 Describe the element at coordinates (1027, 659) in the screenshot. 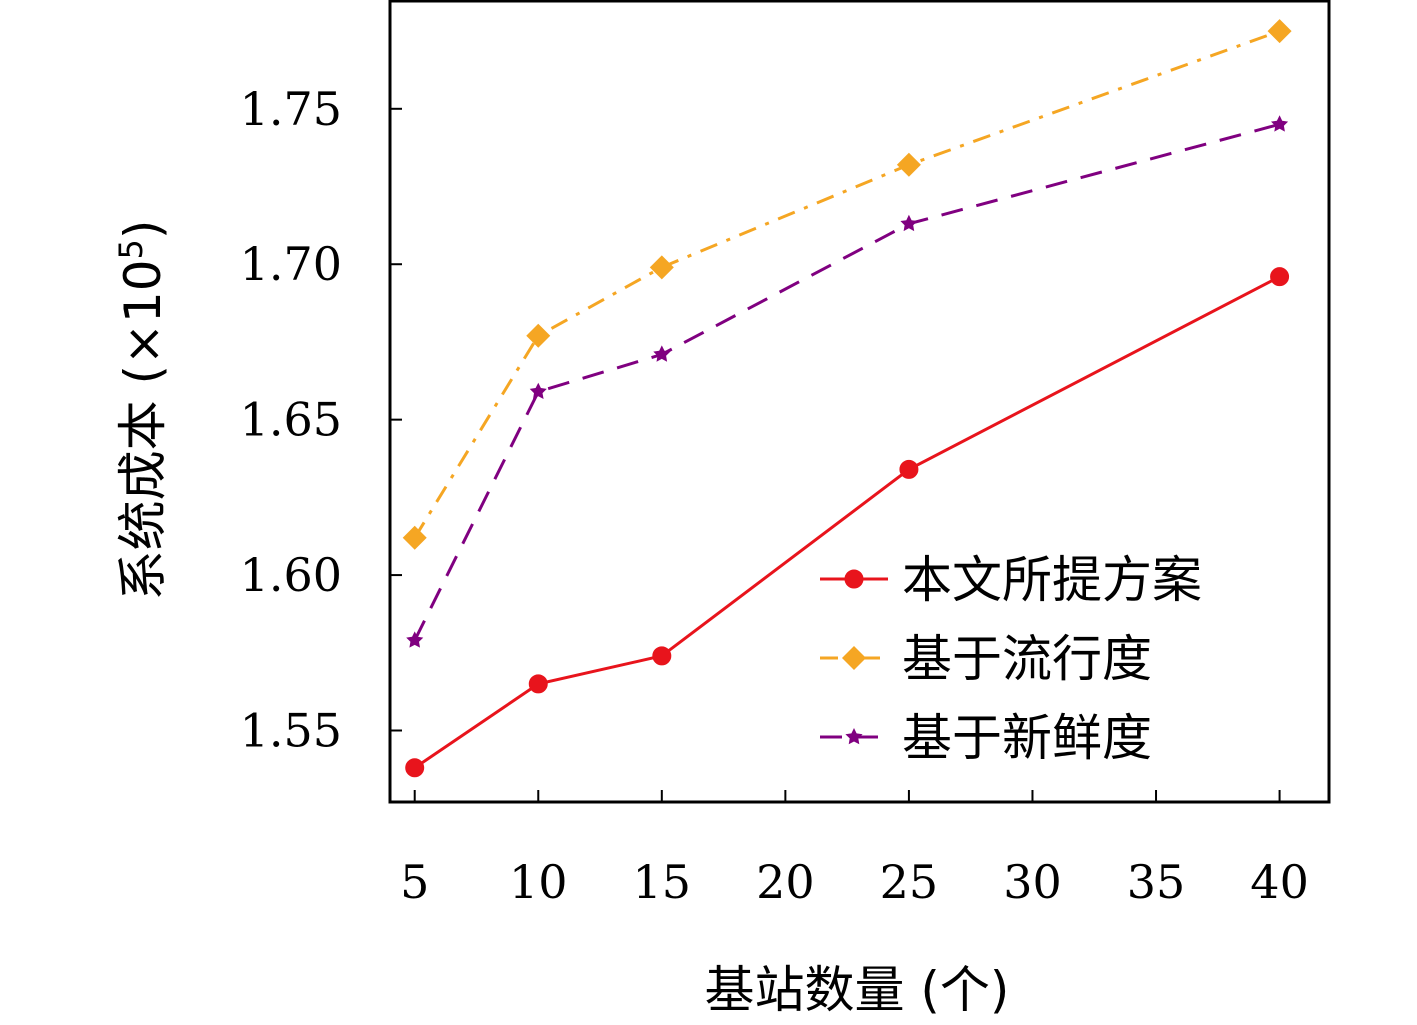

I see `legend-label: 基于流行度` at that location.